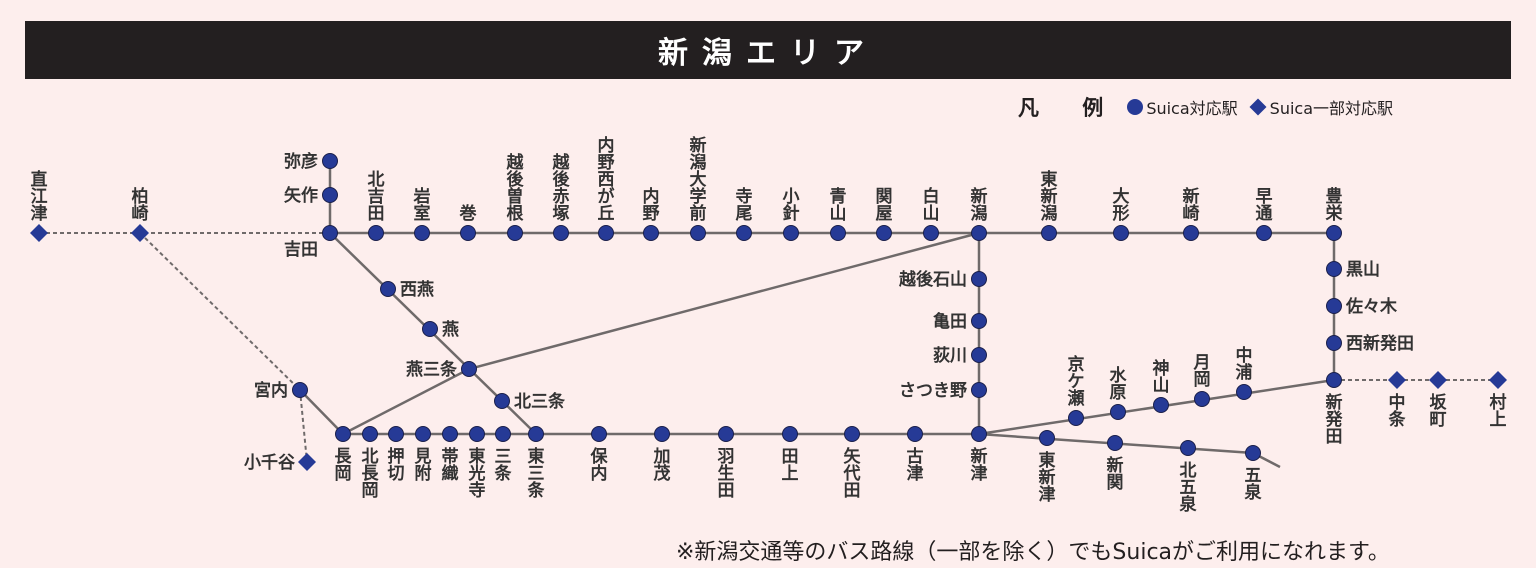 The width and height of the screenshot is (1536, 568). I want to click on station-label: 室, so click(422, 213).